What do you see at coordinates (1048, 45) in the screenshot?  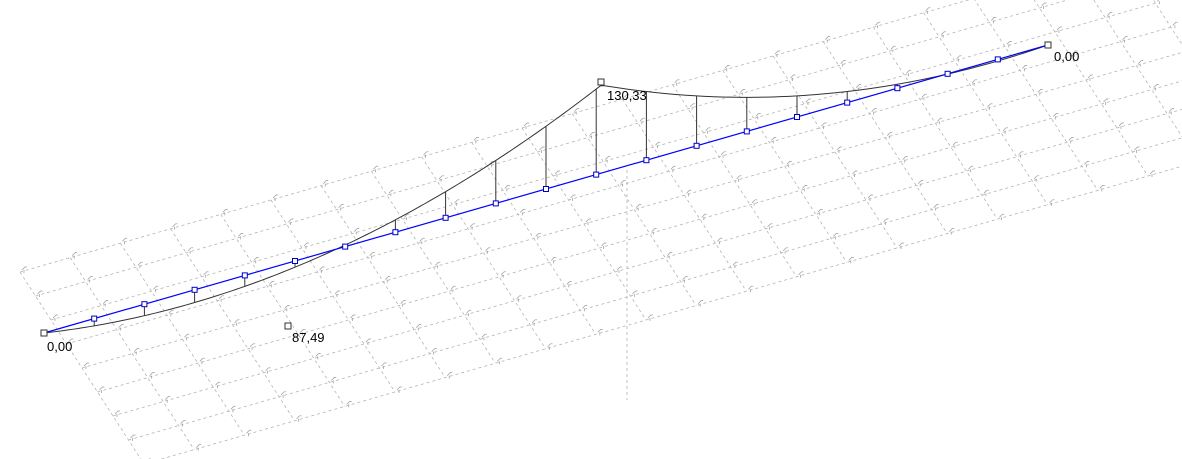 I see `support-marker-right` at bounding box center [1048, 45].